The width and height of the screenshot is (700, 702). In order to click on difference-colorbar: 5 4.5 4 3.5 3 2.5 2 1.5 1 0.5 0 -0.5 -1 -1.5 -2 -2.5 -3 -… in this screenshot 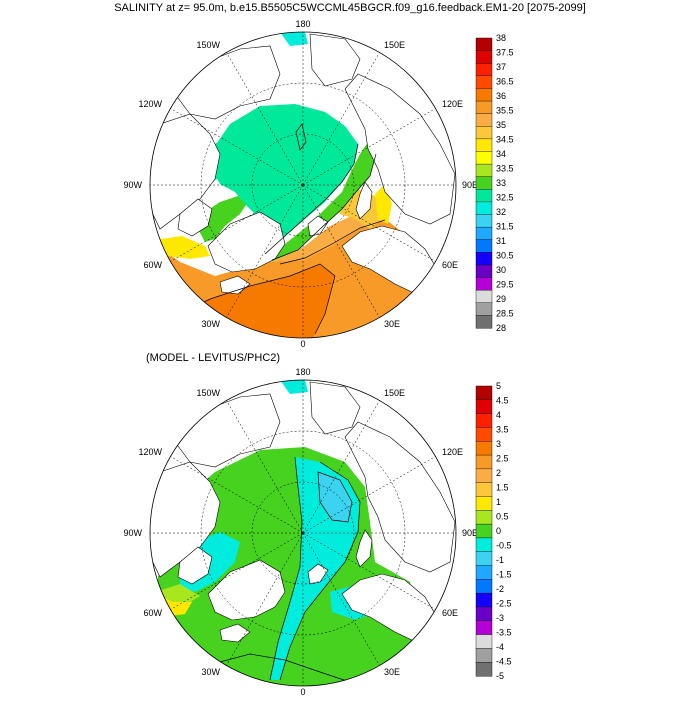, I will do `click(505, 531)`.